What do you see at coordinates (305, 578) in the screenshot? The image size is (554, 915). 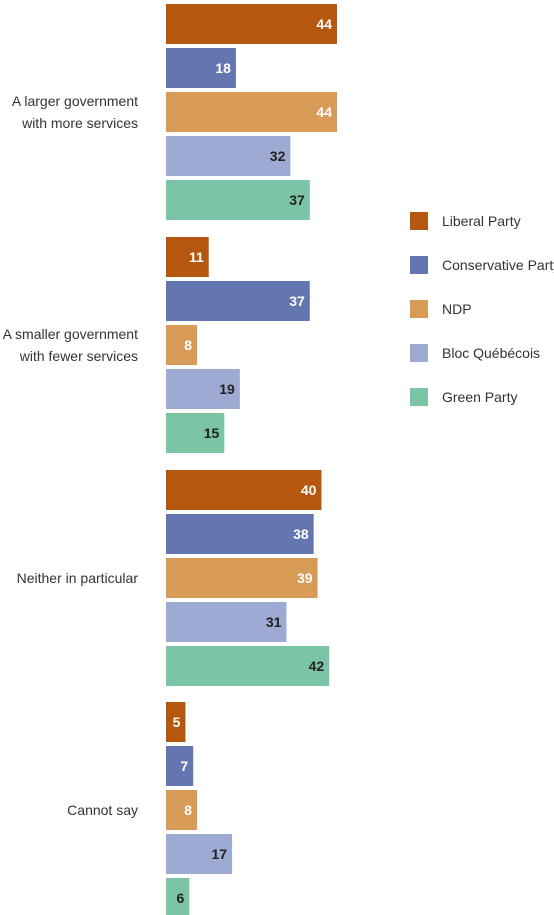 I see `data-label-ndp-3: 39` at bounding box center [305, 578].